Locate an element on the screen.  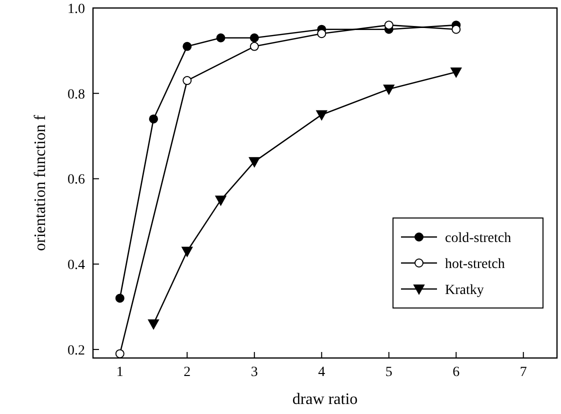
y-tick-label: 1.0 is located at coordinates (76, 9).